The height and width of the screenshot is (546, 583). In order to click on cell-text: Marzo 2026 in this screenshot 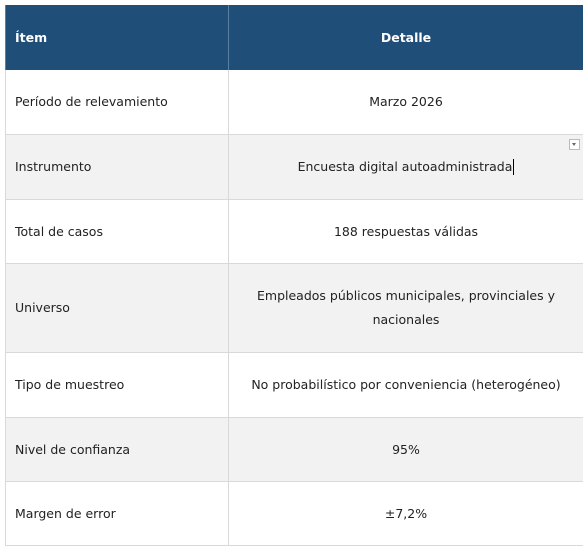, I will do `click(406, 101)`.